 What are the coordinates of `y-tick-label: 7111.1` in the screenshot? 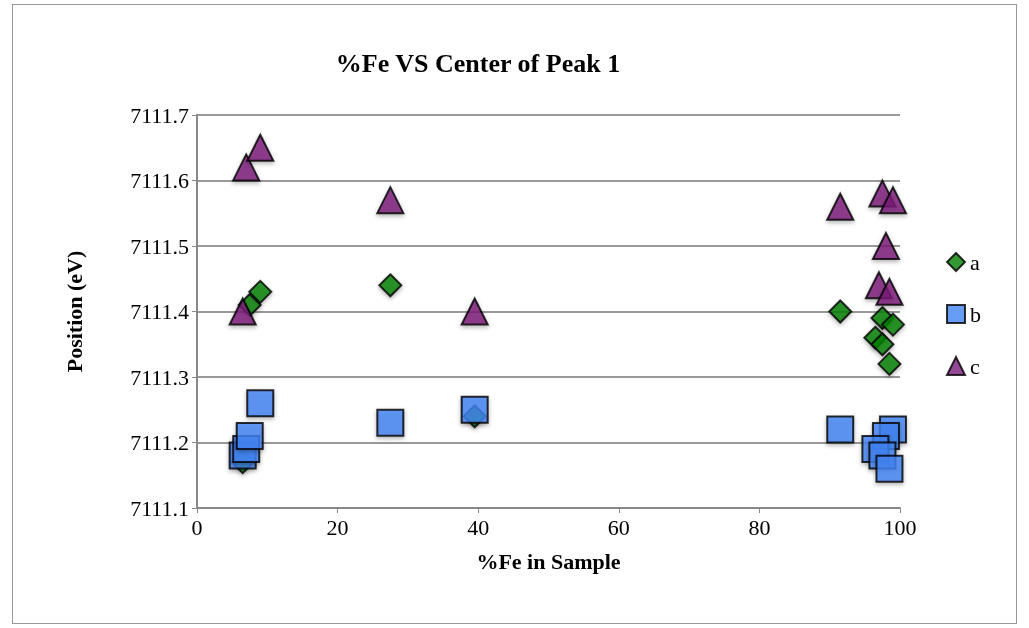 It's located at (159, 508).